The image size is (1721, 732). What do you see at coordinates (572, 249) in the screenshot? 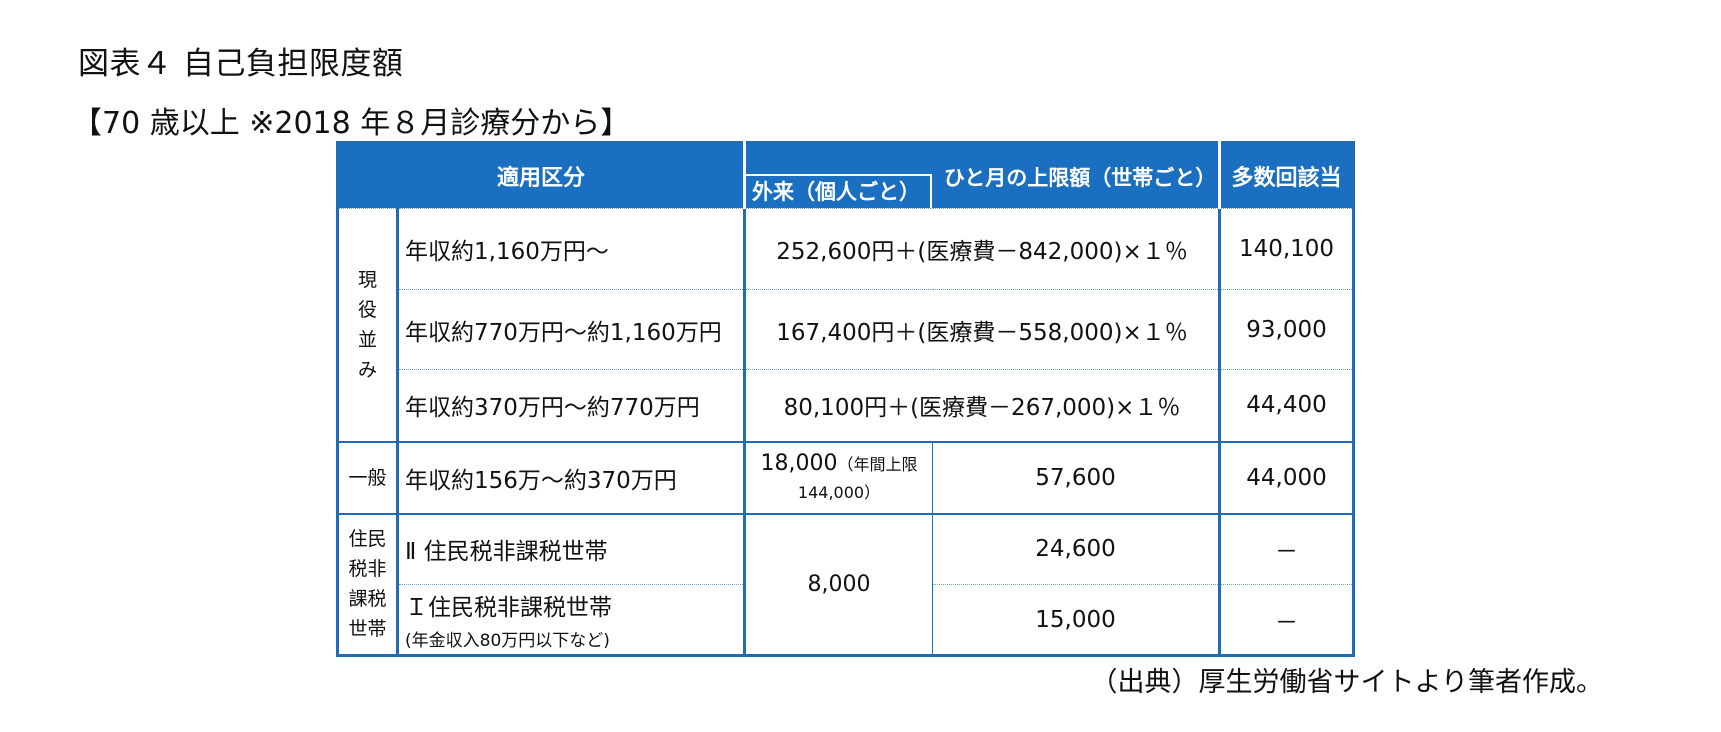
I see `row-label: 年収約1,160万円～` at bounding box center [572, 249].